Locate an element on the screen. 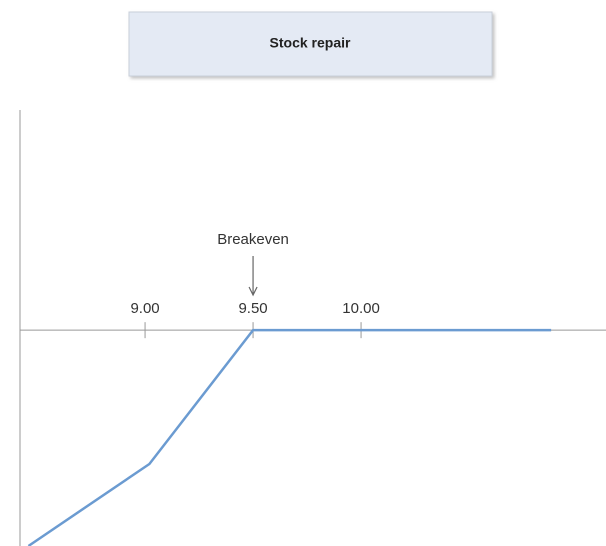 The height and width of the screenshot is (546, 606). chart-title: Stock repair is located at coordinates (310, 43).